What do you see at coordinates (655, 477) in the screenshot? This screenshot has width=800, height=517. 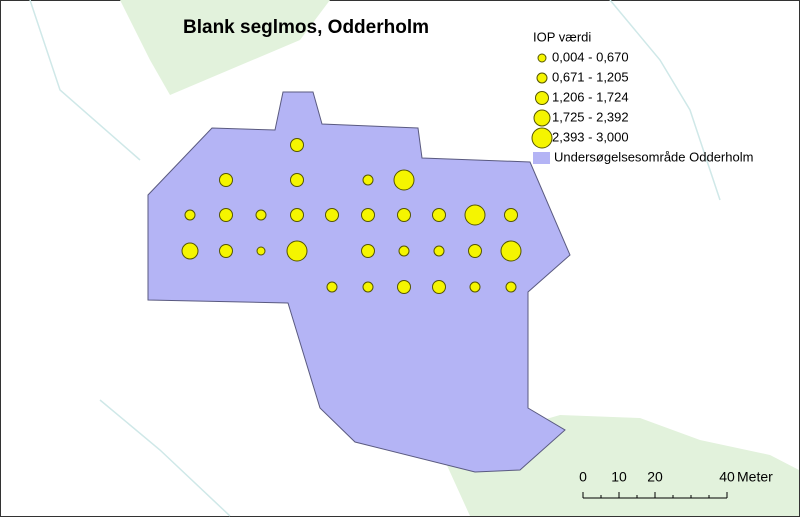 I see `scale-label: 20` at bounding box center [655, 477].